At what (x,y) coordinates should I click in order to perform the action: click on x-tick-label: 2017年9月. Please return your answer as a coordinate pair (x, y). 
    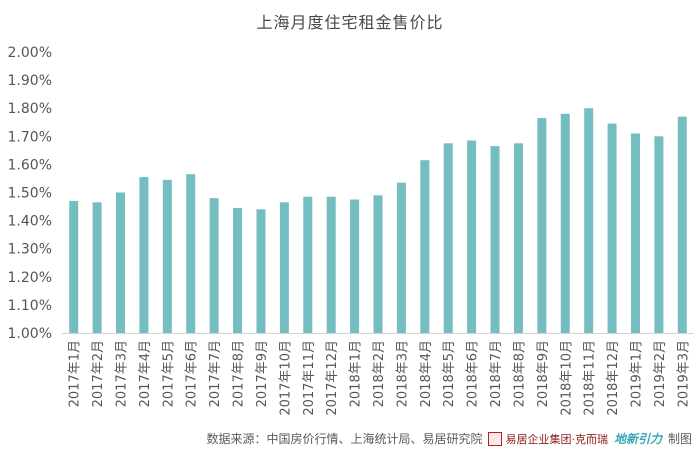
    Looking at the image, I should click on (262, 373).